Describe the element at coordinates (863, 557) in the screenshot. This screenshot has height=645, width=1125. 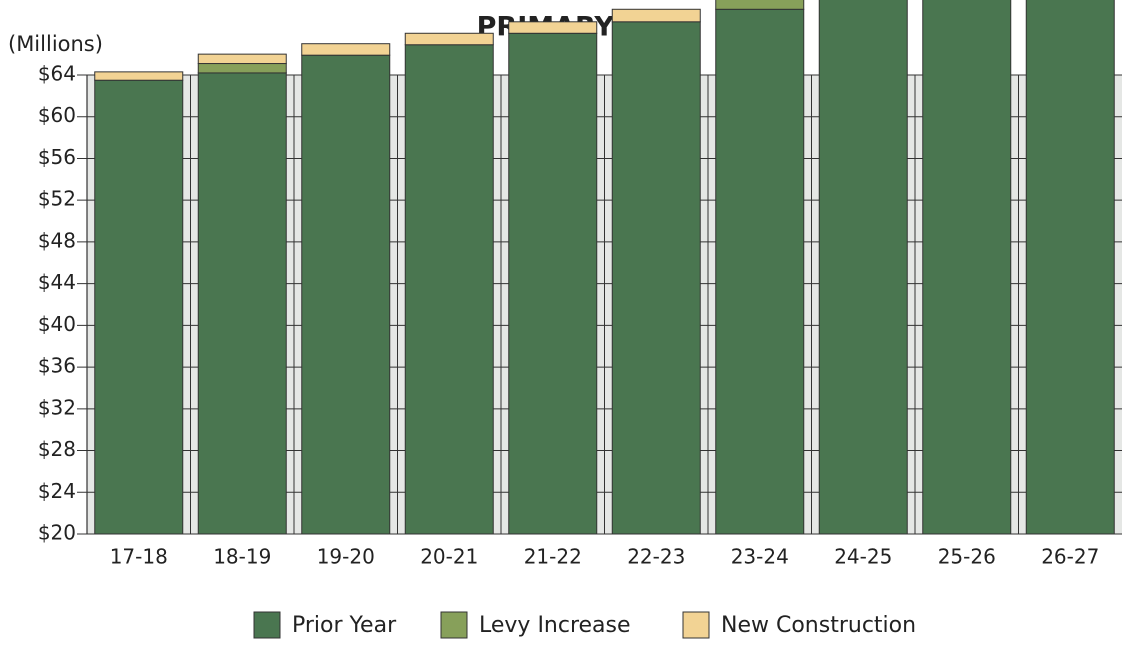
I see `x-tick-label: 24-25` at that location.